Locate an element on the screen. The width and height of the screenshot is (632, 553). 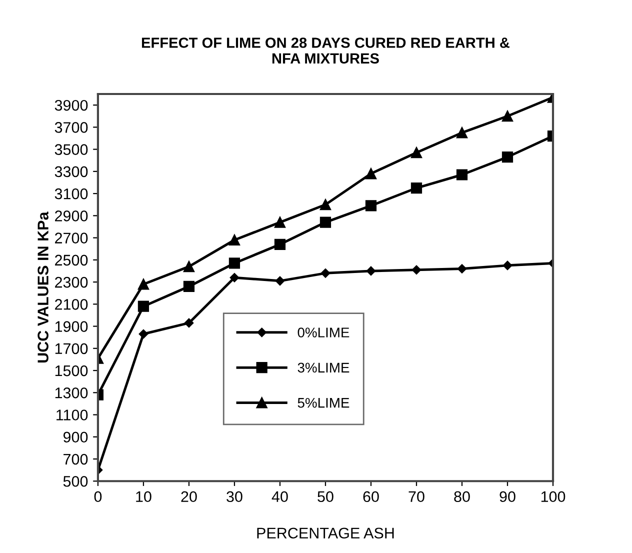
y-tick-label: 3700 is located at coordinates (71, 127).